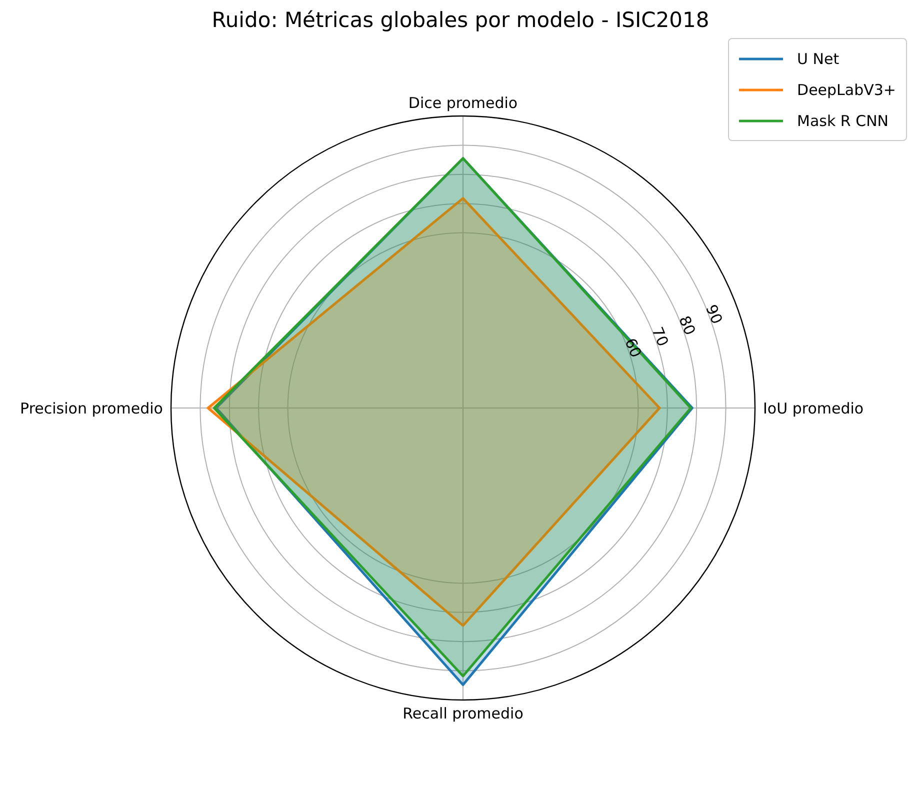 The image size is (921, 788). Describe the element at coordinates (660, 336) in the screenshot. I see `y-tick-label: 70` at that location.